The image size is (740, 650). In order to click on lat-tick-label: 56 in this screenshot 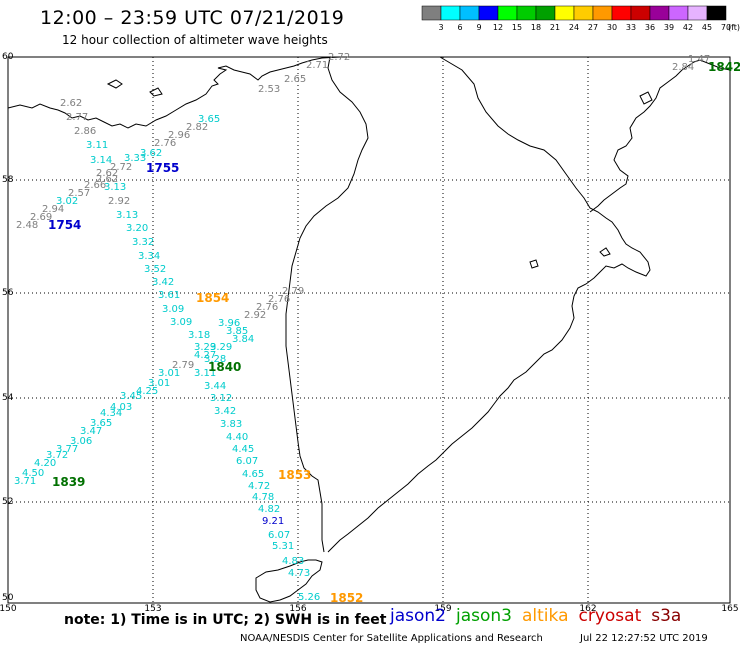, I will do `click(8, 293)`.